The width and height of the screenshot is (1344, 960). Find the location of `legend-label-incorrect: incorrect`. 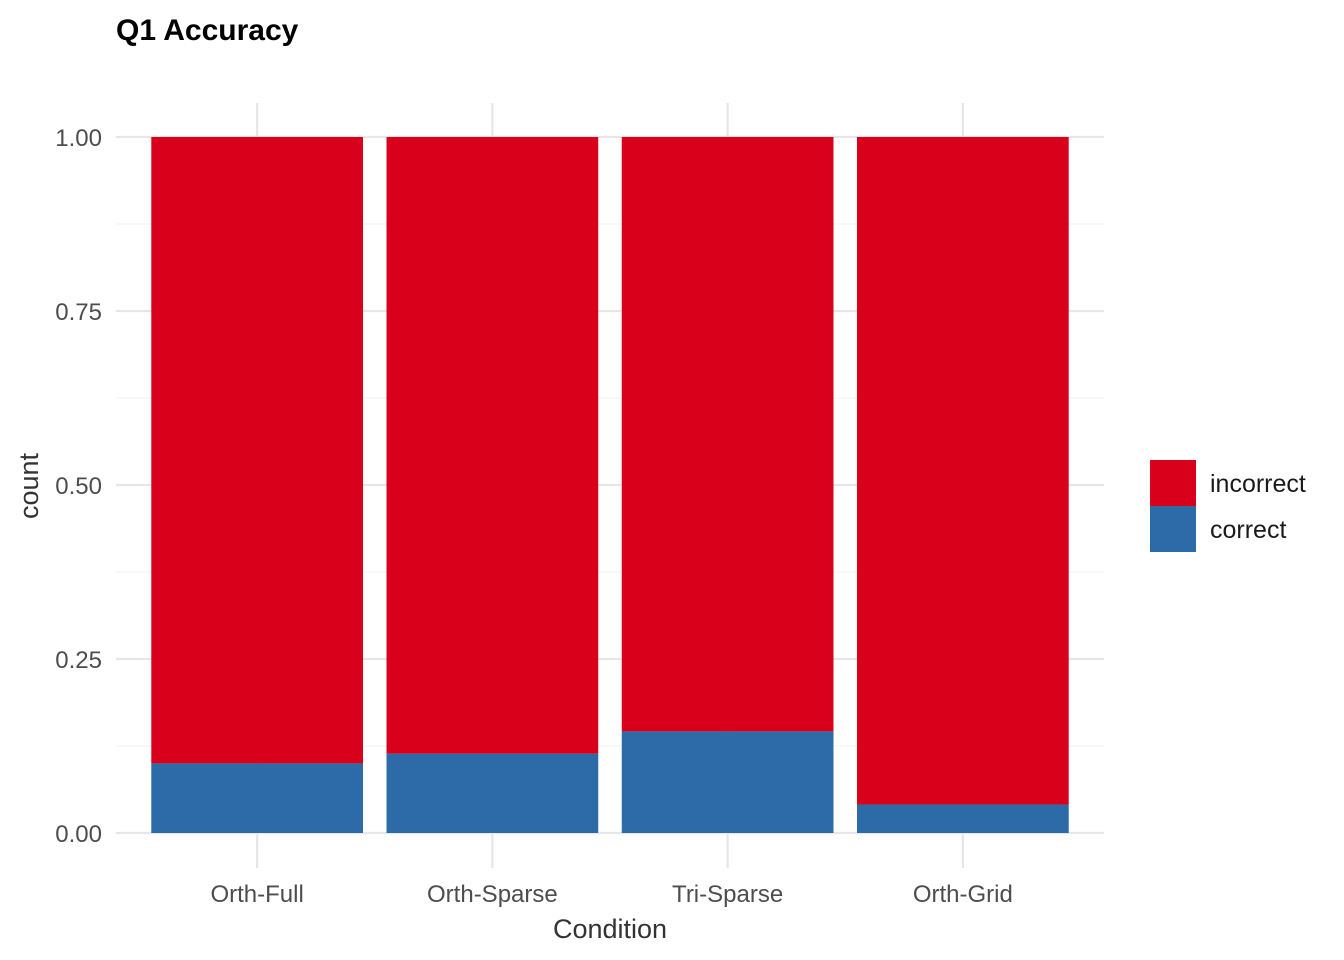

legend-label-incorrect: incorrect is located at coordinates (1258, 484).